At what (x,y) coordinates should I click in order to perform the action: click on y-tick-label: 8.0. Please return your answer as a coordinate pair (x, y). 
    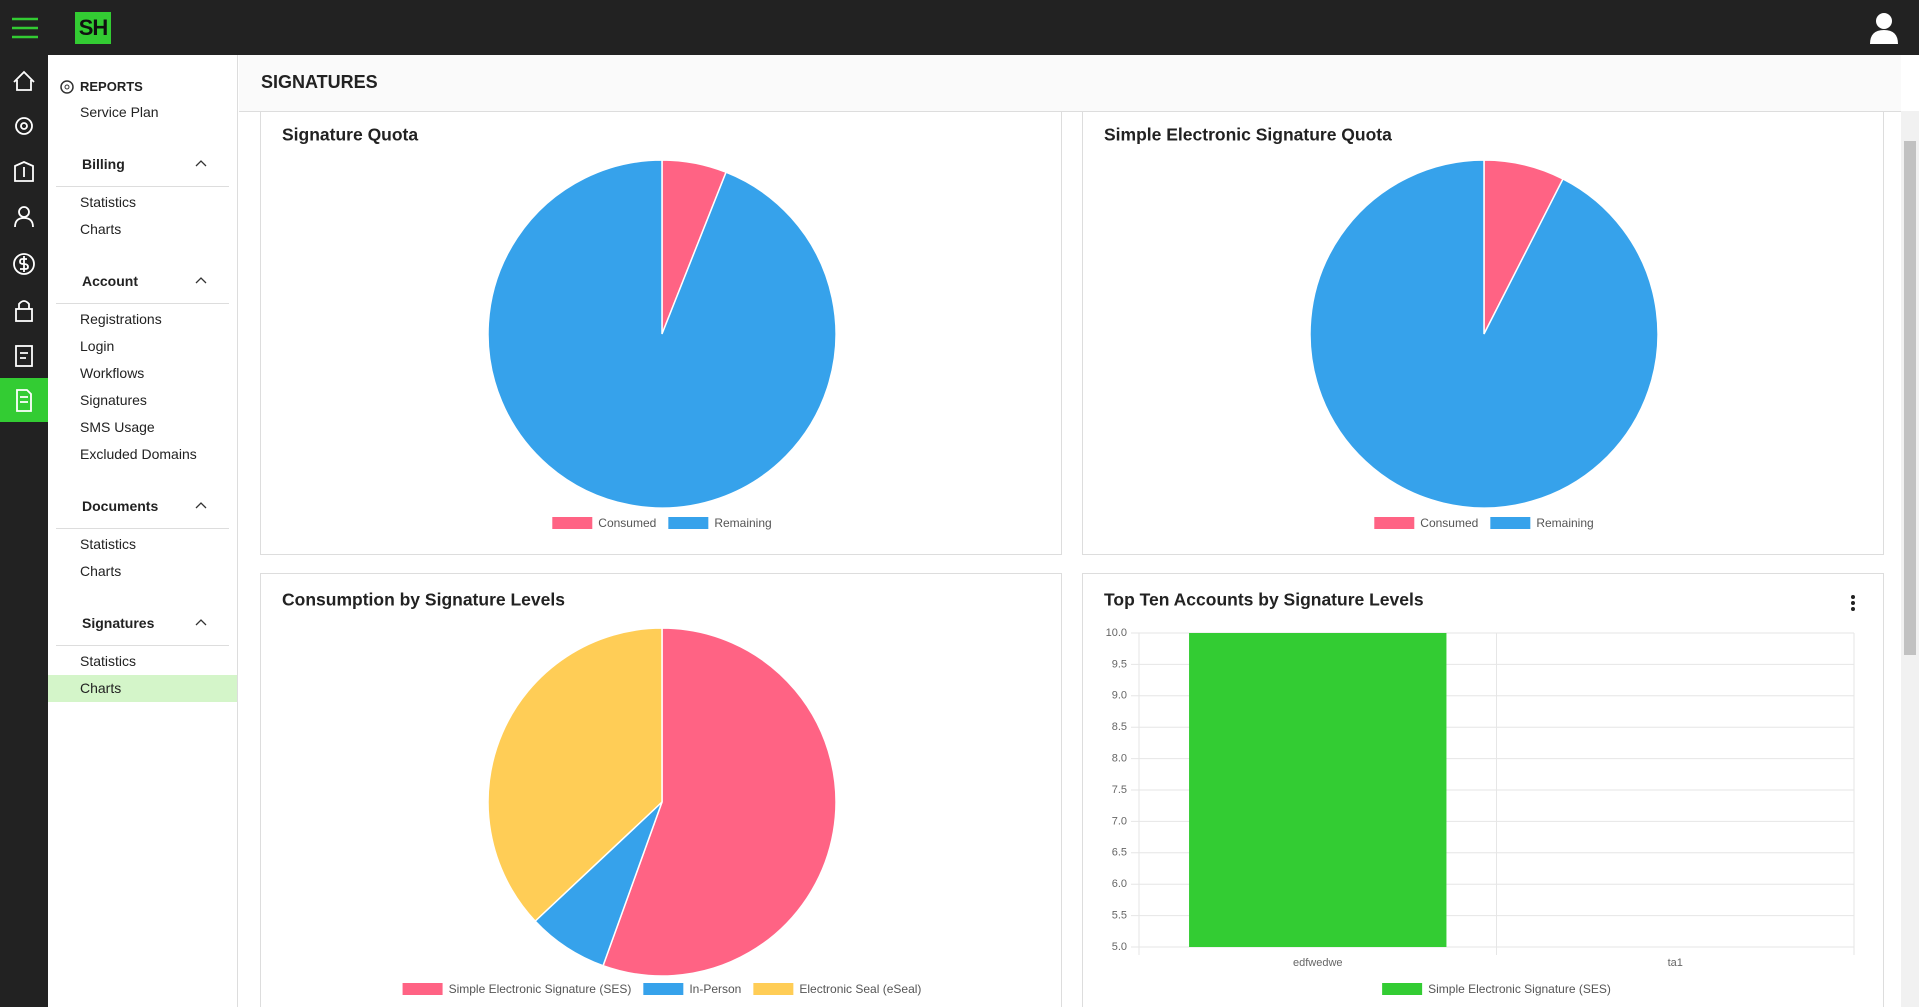
    Looking at the image, I should click on (1119, 759).